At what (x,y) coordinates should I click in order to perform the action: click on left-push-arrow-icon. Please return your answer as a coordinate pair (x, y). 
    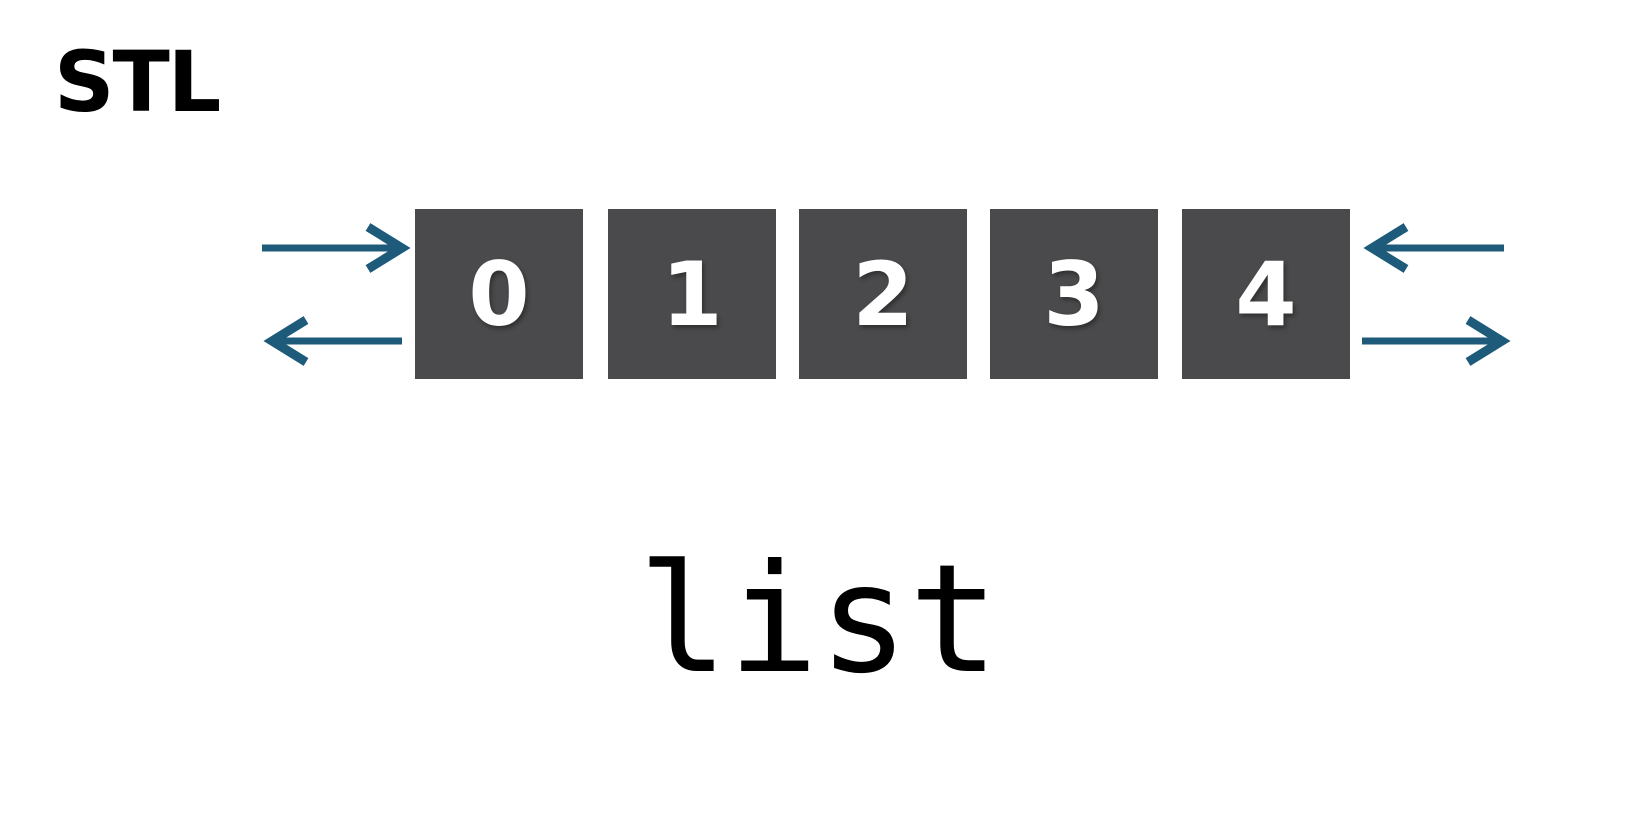
    Looking at the image, I should click on (336, 248).